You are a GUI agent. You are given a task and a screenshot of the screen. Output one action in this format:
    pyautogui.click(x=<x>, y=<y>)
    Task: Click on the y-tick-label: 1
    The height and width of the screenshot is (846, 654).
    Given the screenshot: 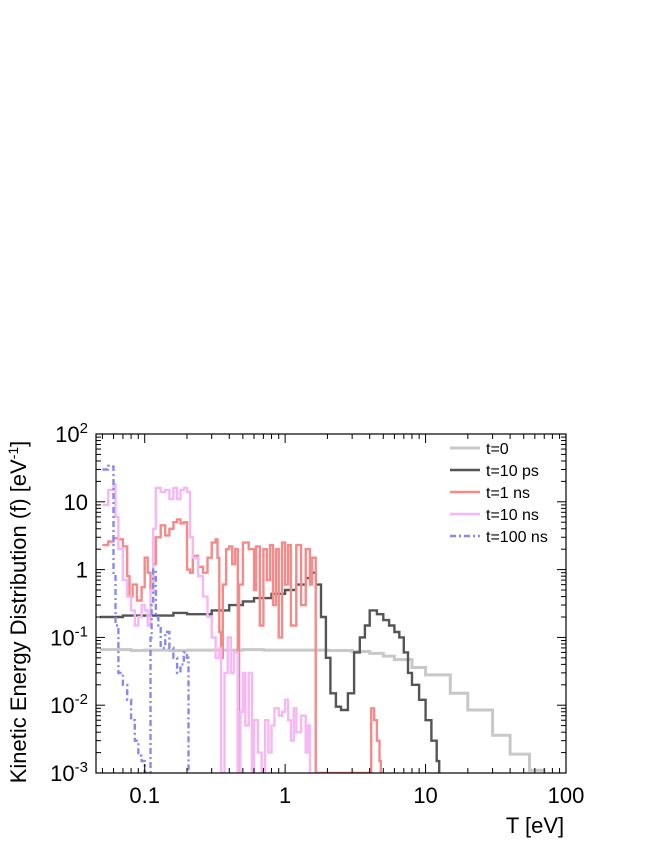 What is the action you would take?
    pyautogui.click(x=82, y=570)
    